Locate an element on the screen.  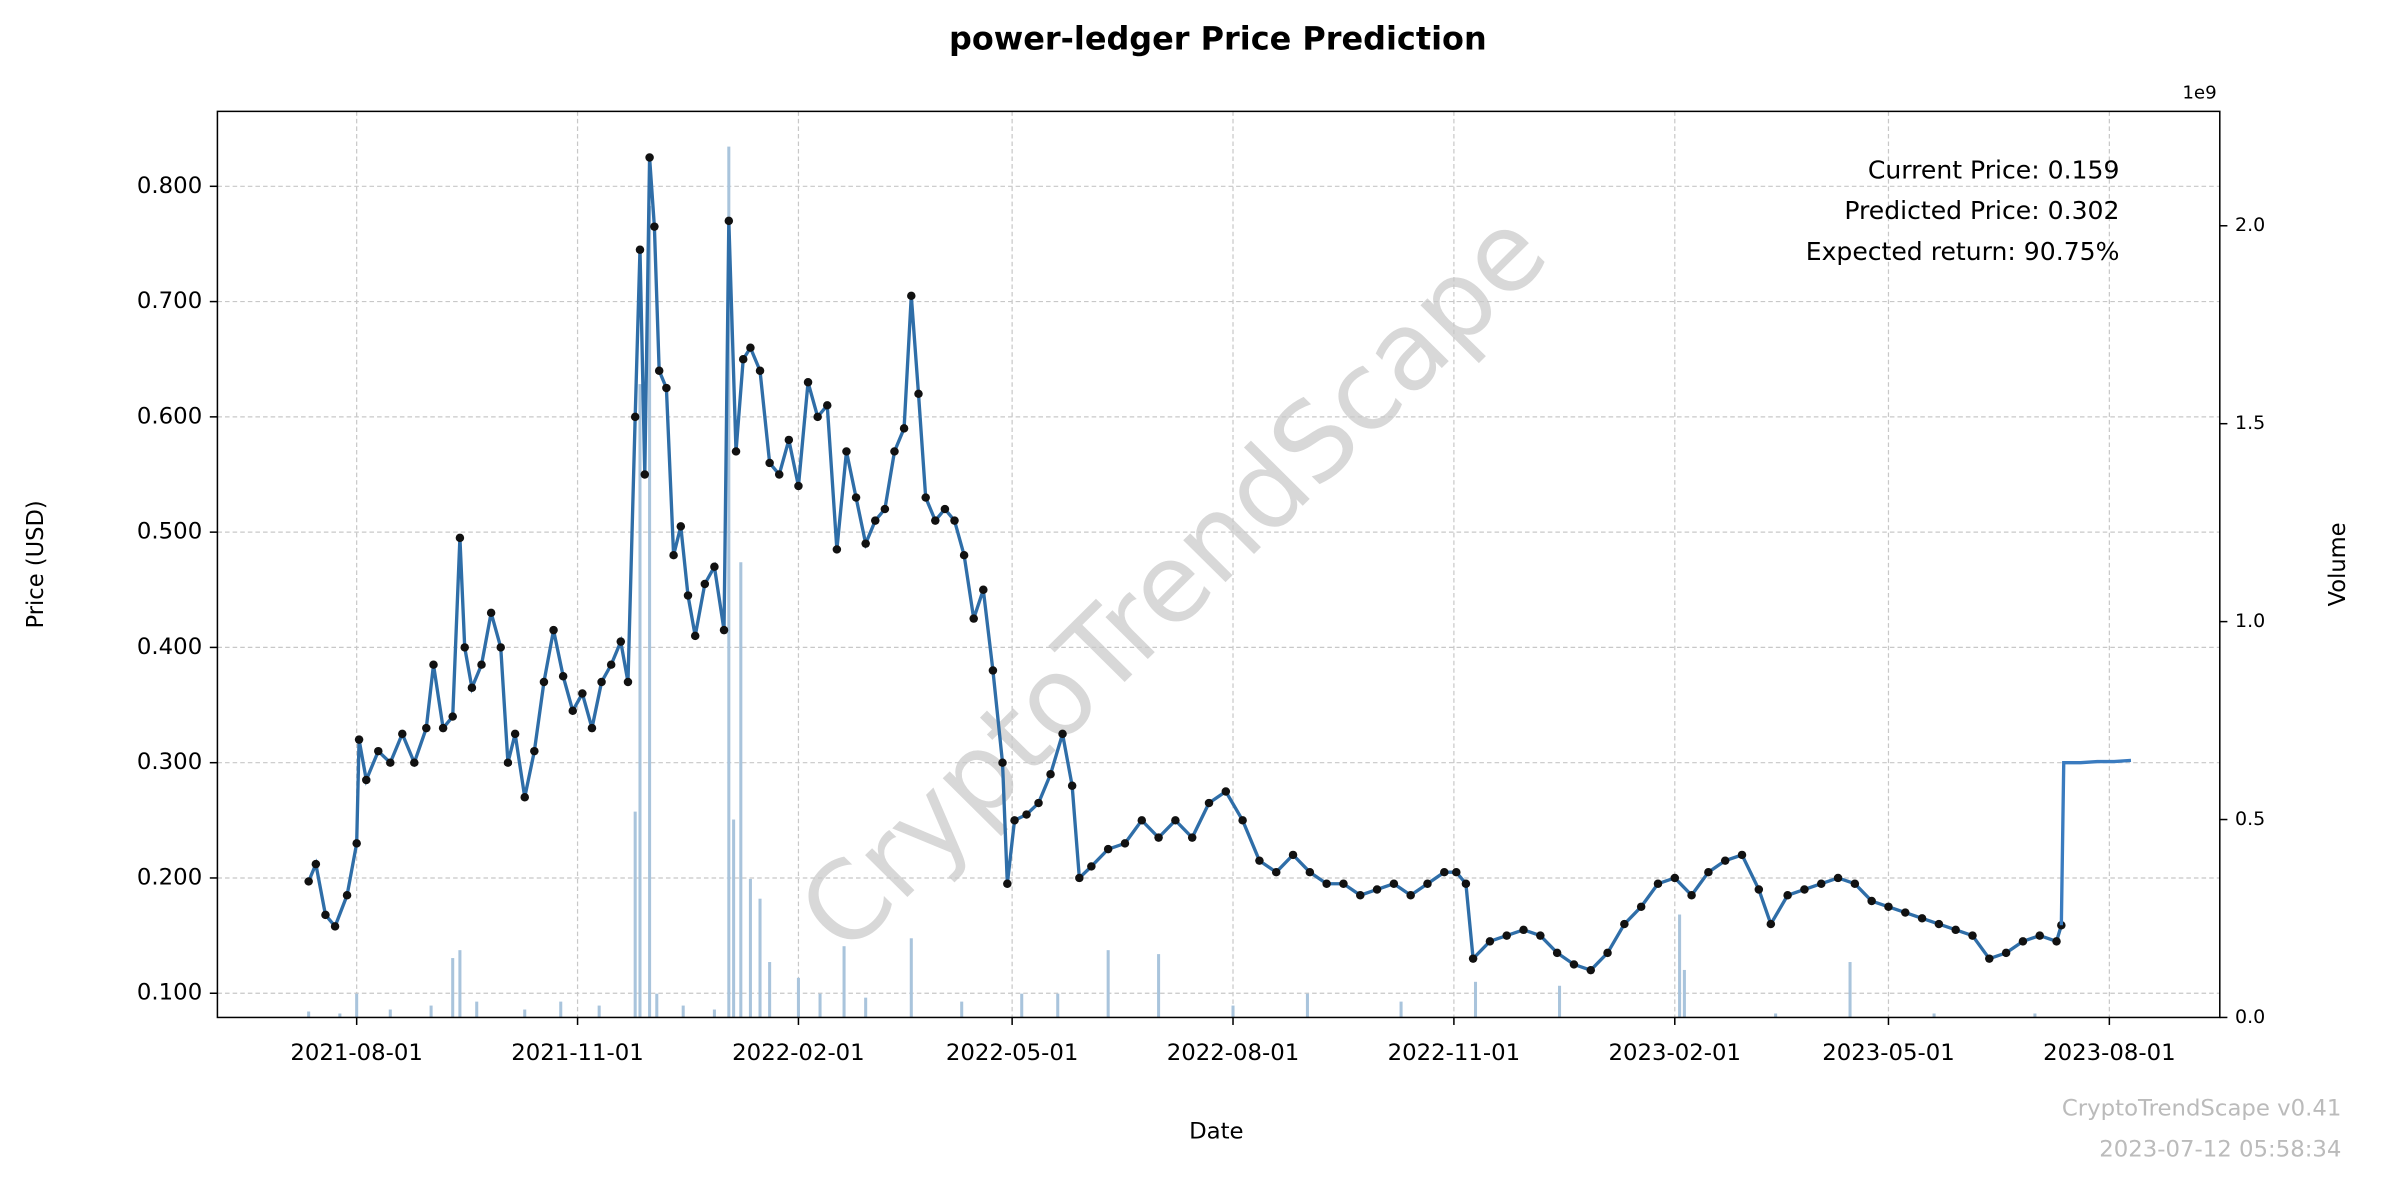
y-tick-label: 0.300 is located at coordinates (169, 762).